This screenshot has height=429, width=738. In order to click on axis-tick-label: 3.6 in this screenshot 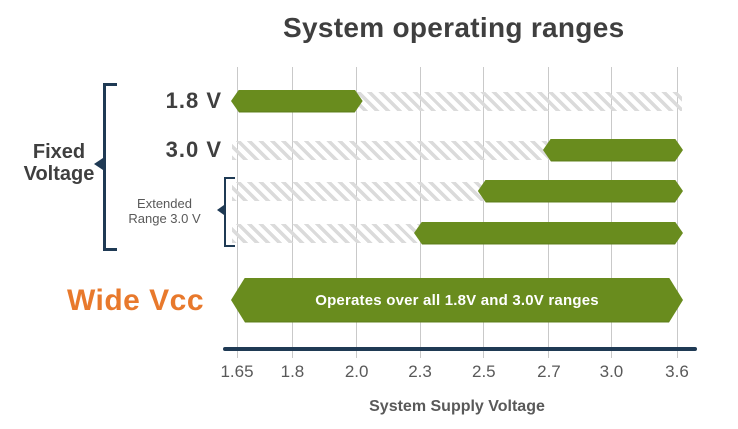, I will do `click(677, 371)`.